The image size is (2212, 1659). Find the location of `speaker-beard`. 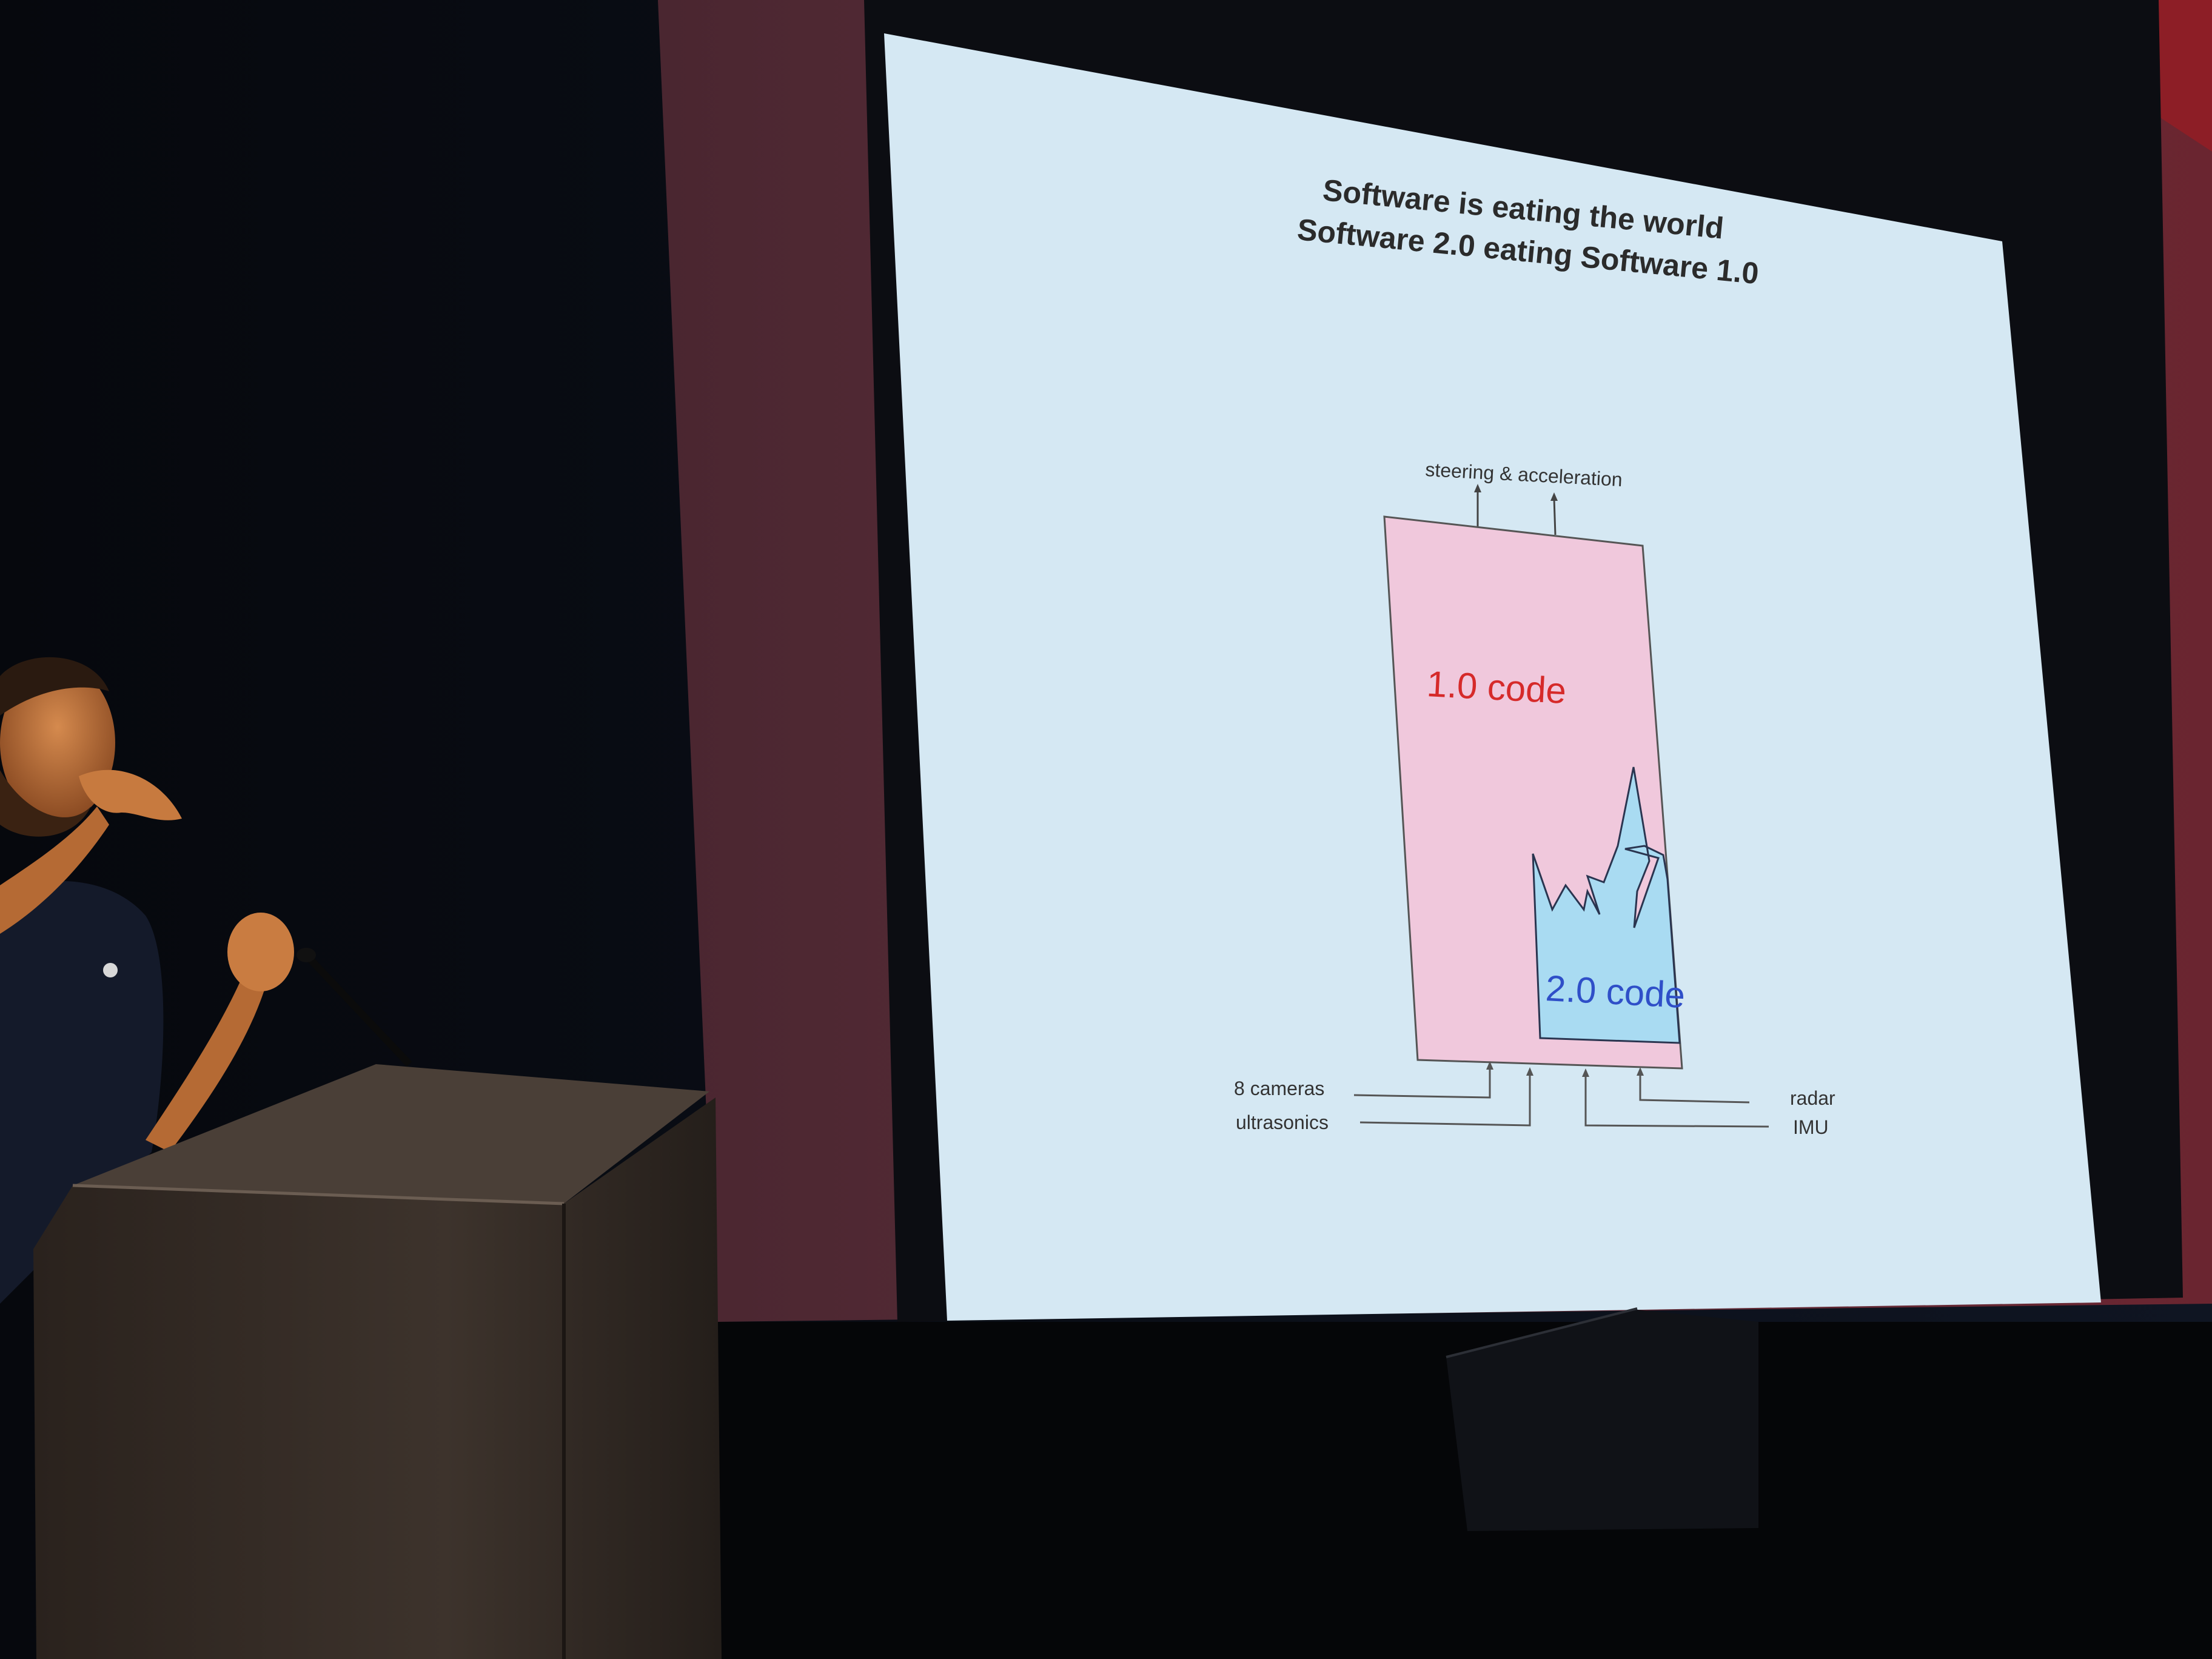

speaker-beard is located at coordinates (45, 803).